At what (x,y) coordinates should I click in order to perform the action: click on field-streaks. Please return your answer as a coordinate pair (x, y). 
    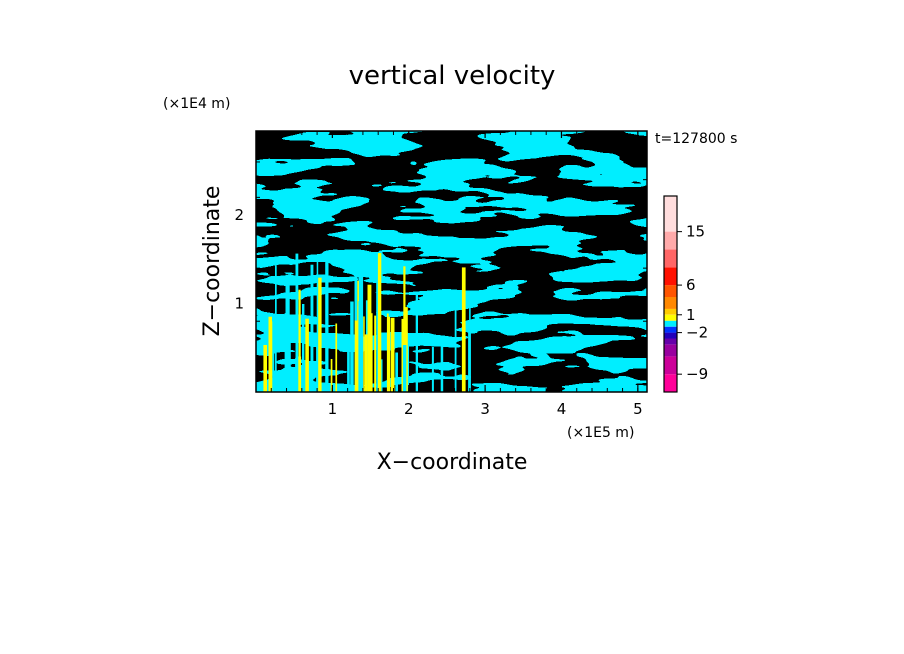
    Looking at the image, I should click on (367, 322).